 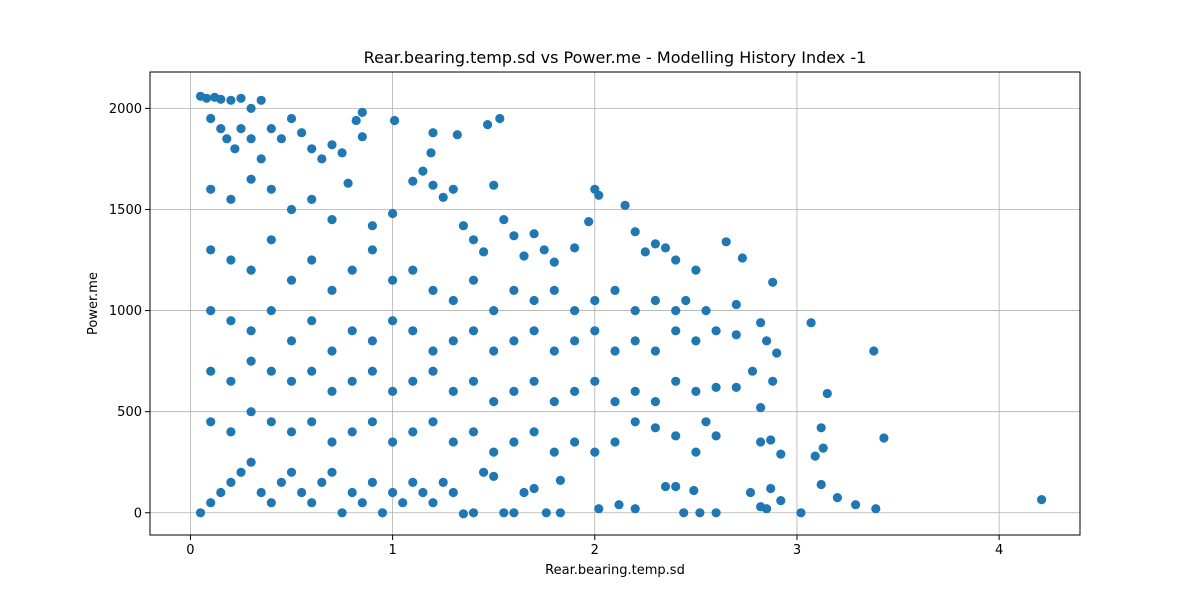 What do you see at coordinates (595, 550) in the screenshot?
I see `x-tick-label: 2` at bounding box center [595, 550].